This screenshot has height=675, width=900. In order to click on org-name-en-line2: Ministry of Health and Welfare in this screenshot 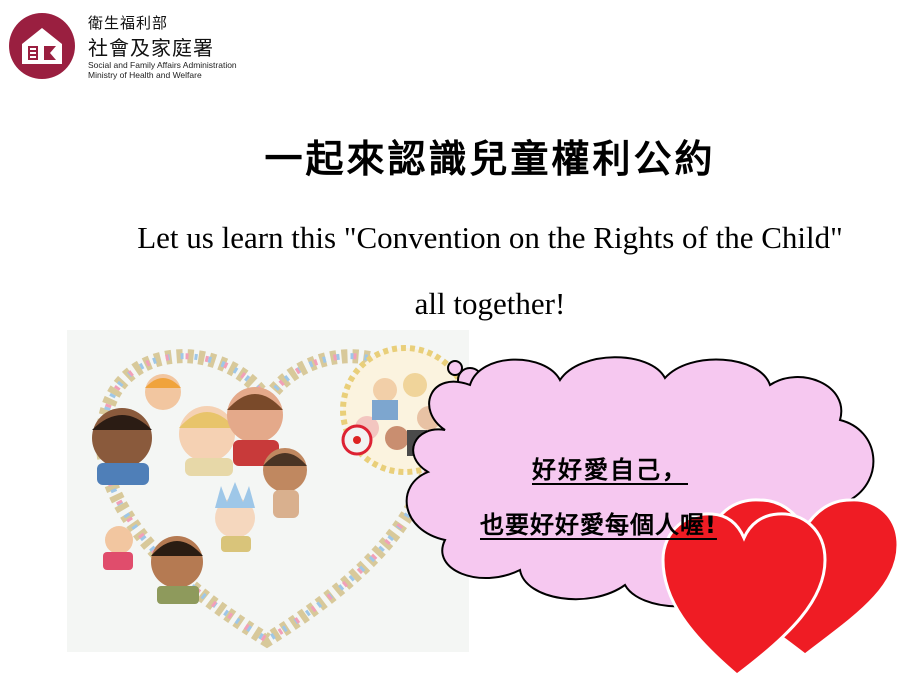, I will do `click(145, 75)`.